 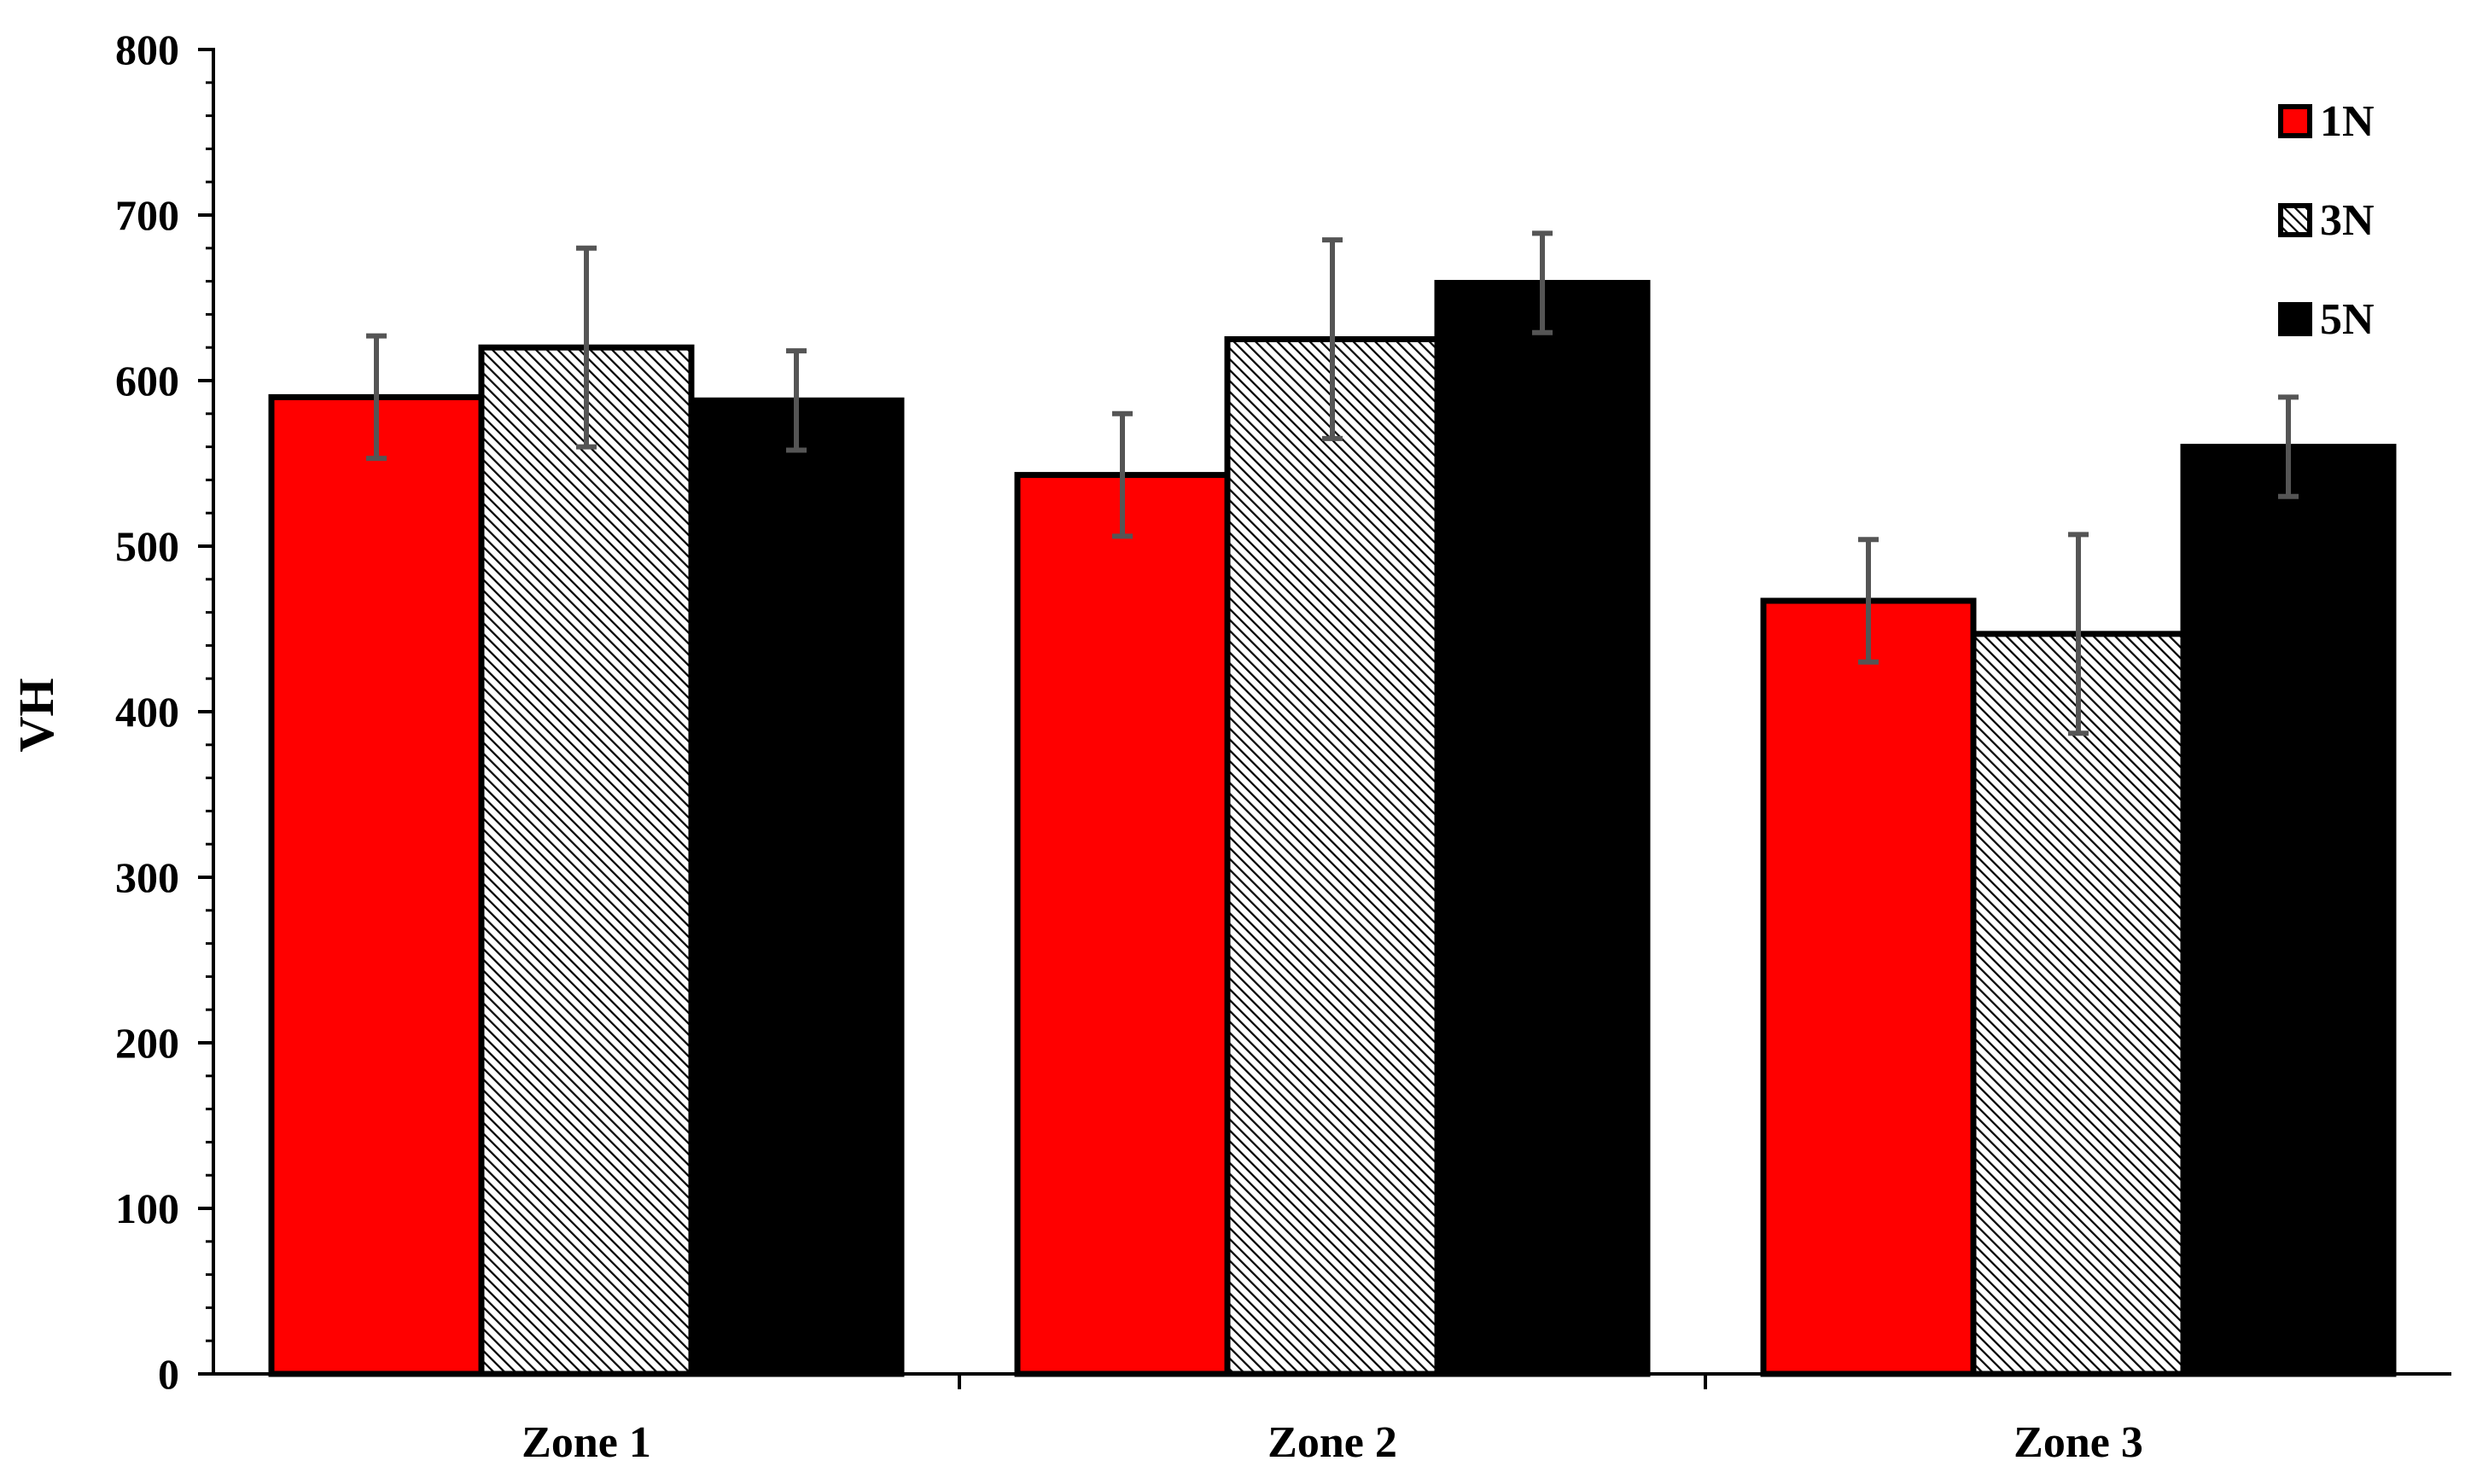 I want to click on y-tick-label: 200, so click(x=147, y=1043).